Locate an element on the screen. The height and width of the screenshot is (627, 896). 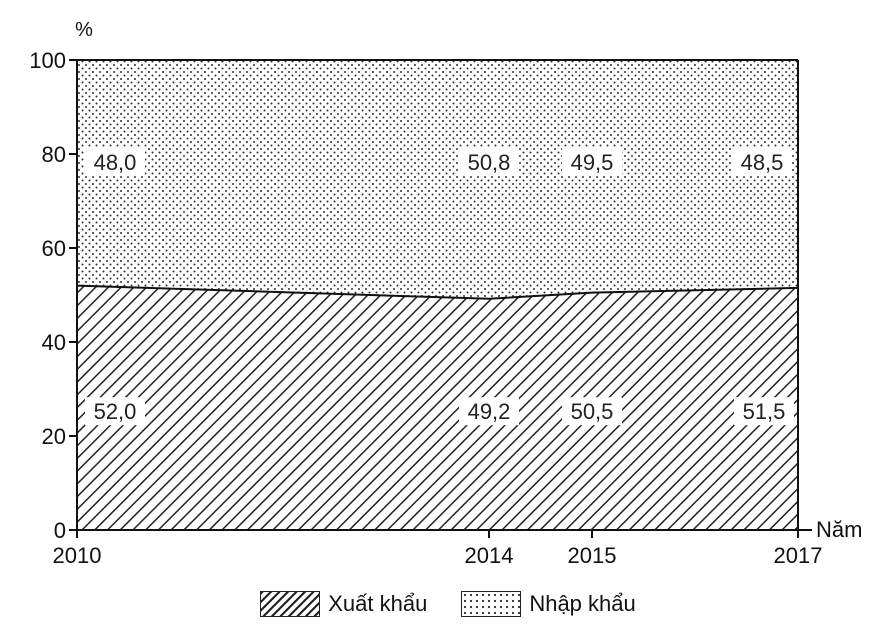
legend-label-nhap-khau: Nhập khẩu is located at coordinates (582, 603).